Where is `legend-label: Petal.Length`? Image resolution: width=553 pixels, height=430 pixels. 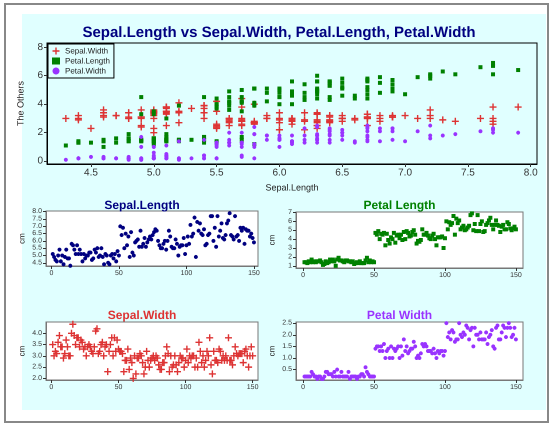 legend-label: Petal.Length is located at coordinates (87, 61).